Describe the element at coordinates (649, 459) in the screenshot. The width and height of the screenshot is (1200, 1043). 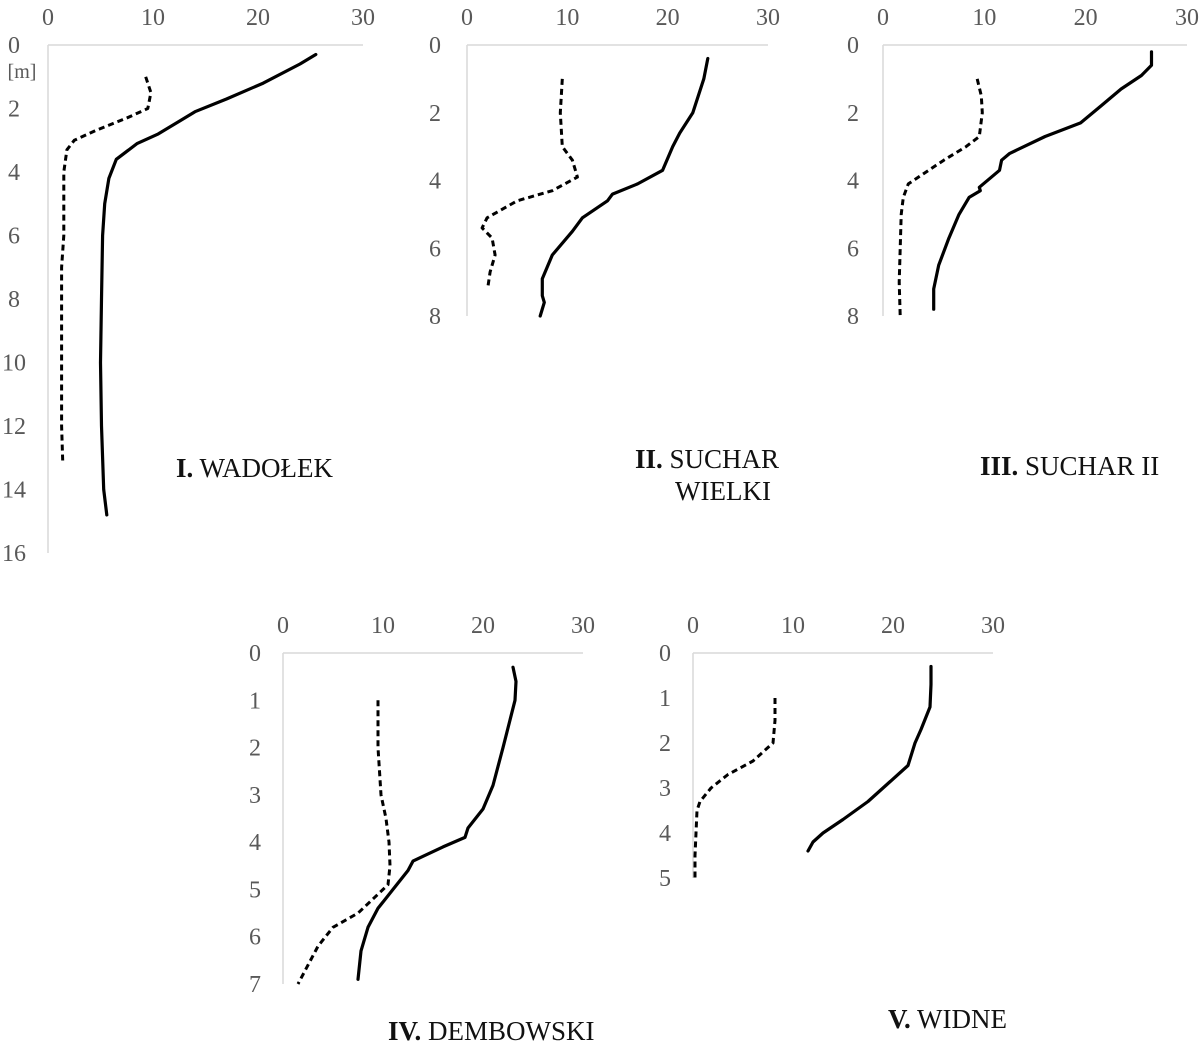
I see `chart-title-number: II.` at that location.